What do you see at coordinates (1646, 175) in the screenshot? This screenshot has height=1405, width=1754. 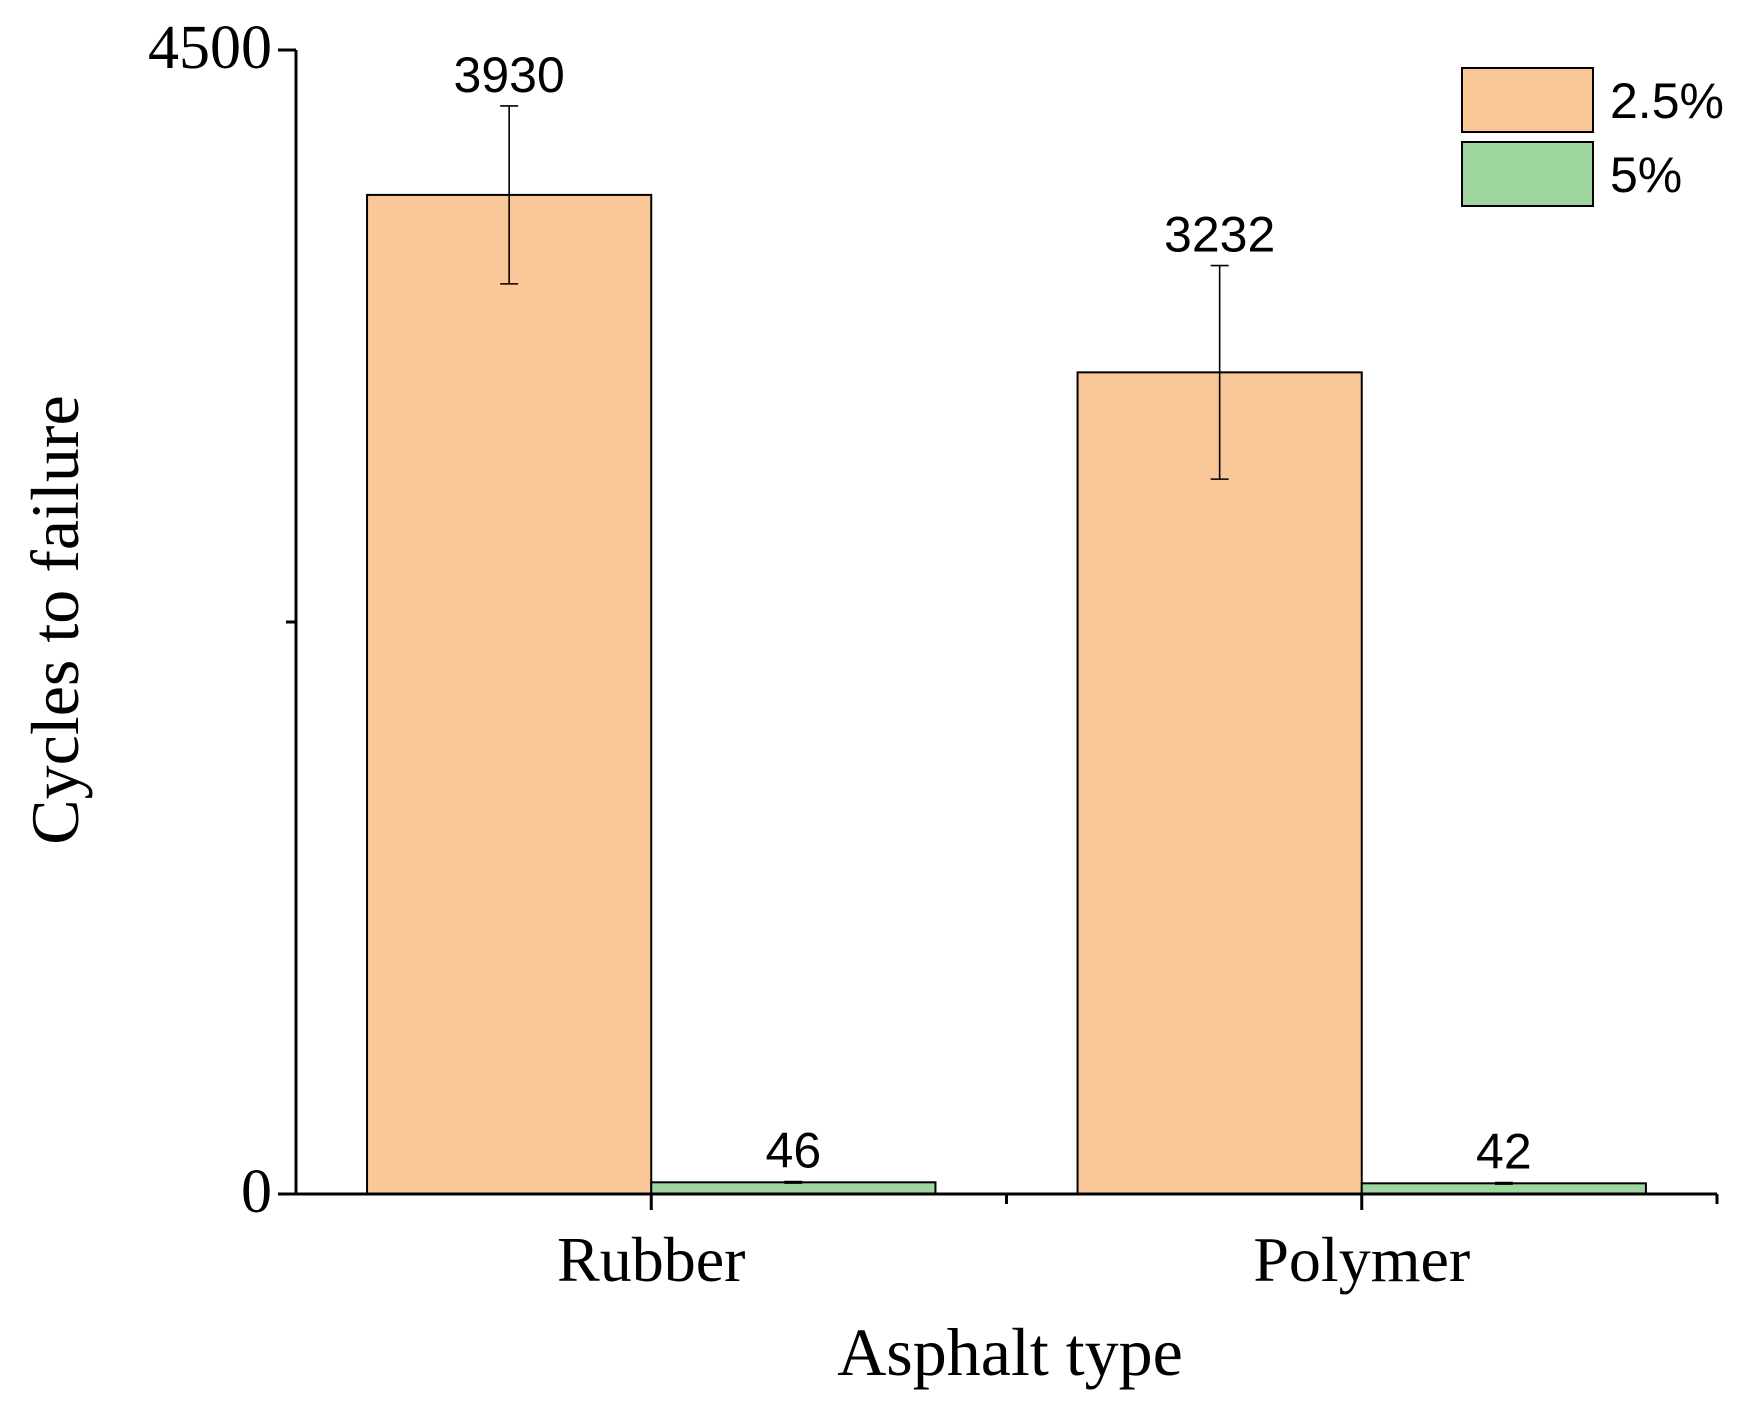 I see `legend-label: 5%` at bounding box center [1646, 175].